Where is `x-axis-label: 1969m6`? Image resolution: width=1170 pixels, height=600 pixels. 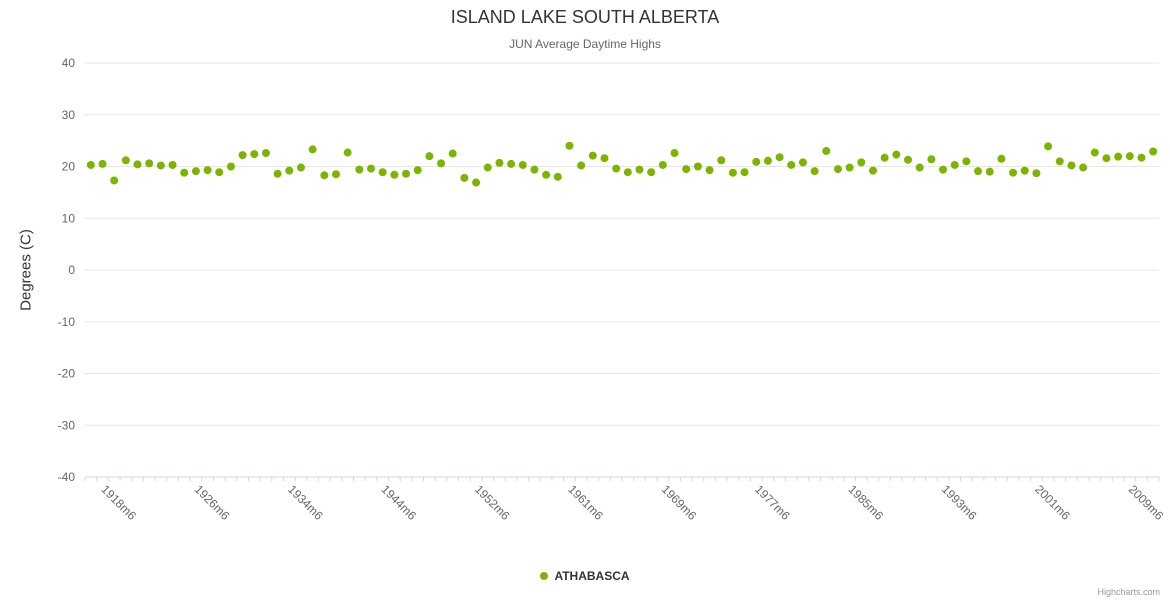
x-axis-label: 1969m6 is located at coordinates (679, 502).